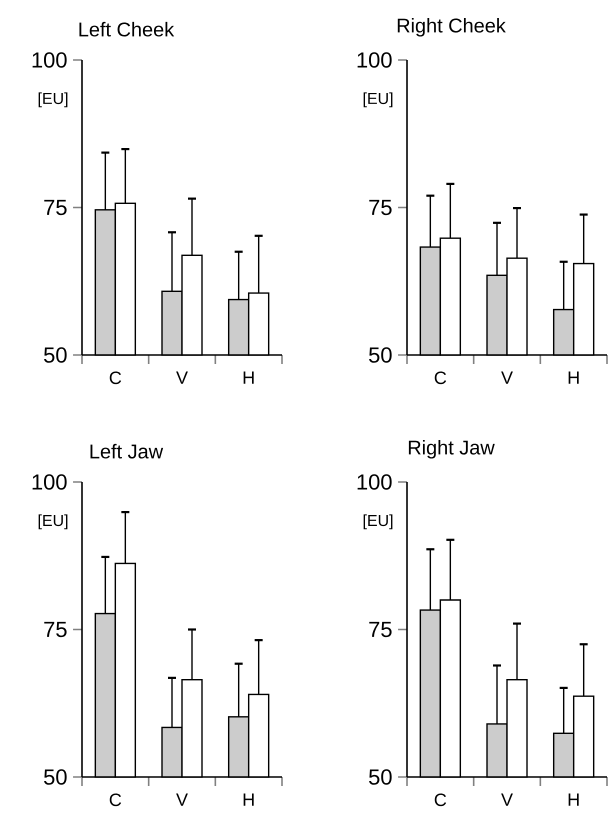  What do you see at coordinates (451, 449) in the screenshot?
I see `chart-title: Right Jaw` at bounding box center [451, 449].